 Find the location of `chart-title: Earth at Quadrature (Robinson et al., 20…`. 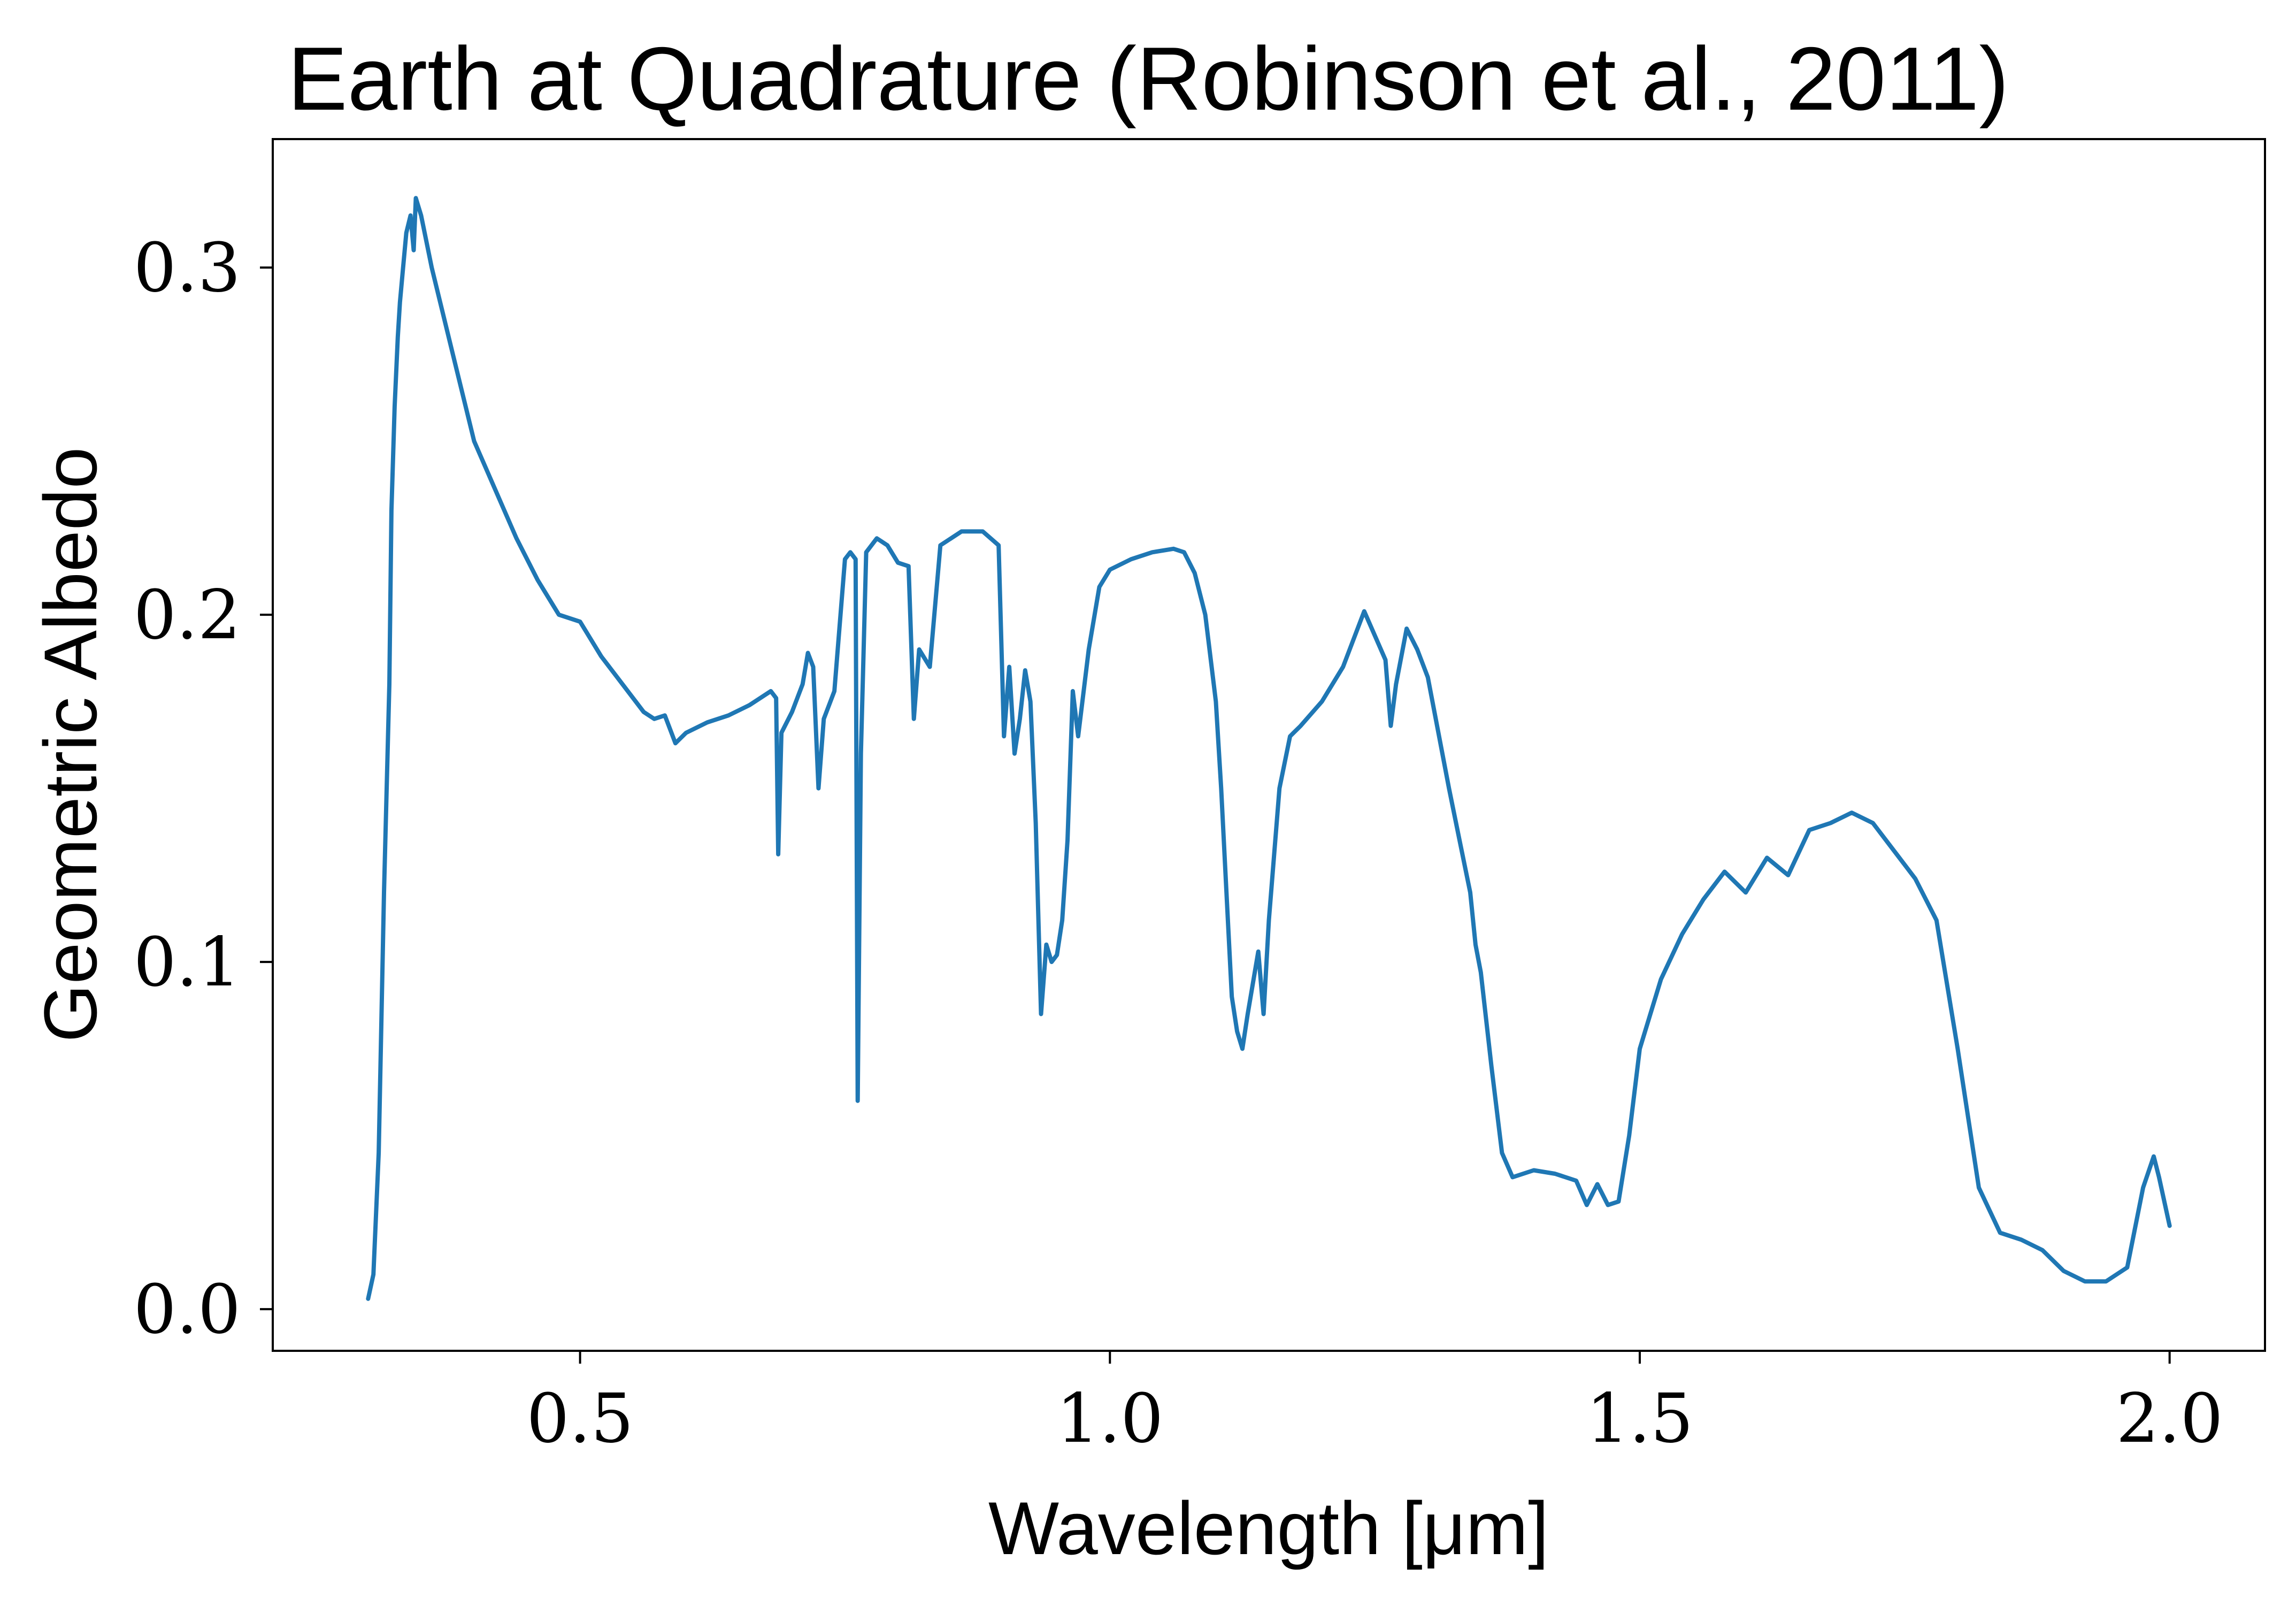

chart-title: Earth at Quadrature (Robinson et al., 20… is located at coordinates (1148, 78).